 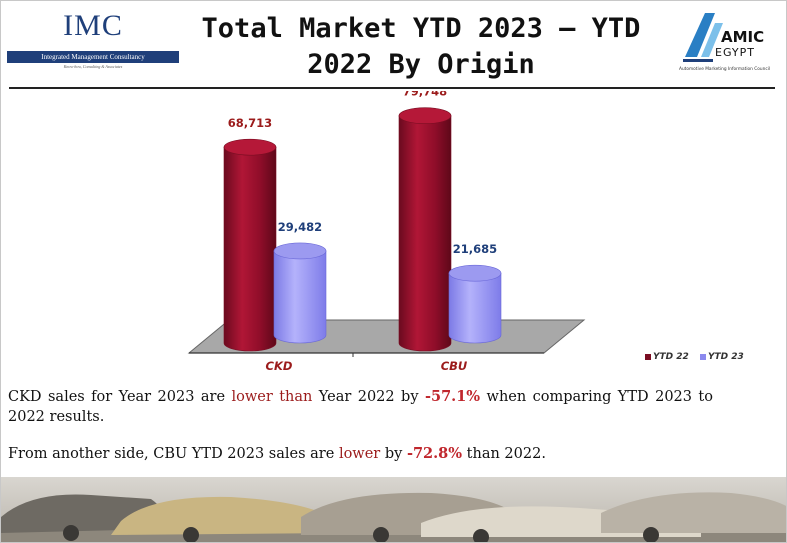 What do you see at coordinates (475, 273) in the screenshot?
I see `bar-top-cbu-ytd23` at bounding box center [475, 273].